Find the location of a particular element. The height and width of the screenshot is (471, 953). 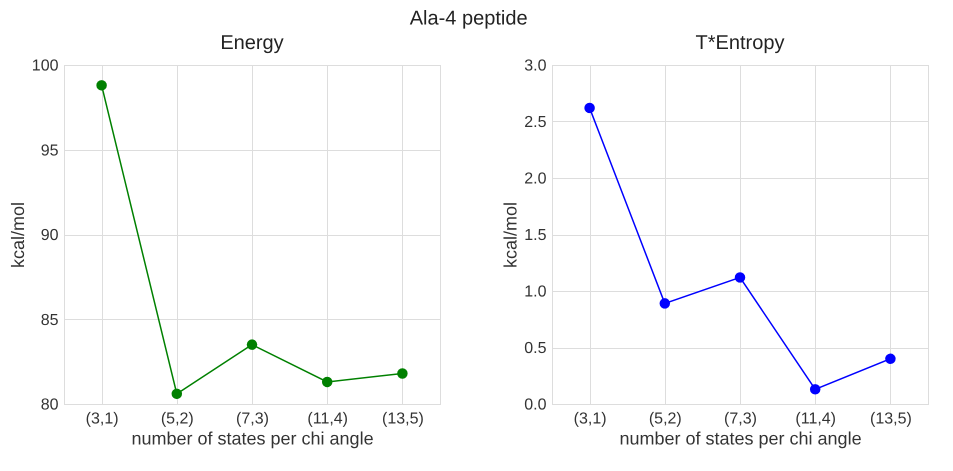

text: Ala-4 peptide is located at coordinates (469, 19).